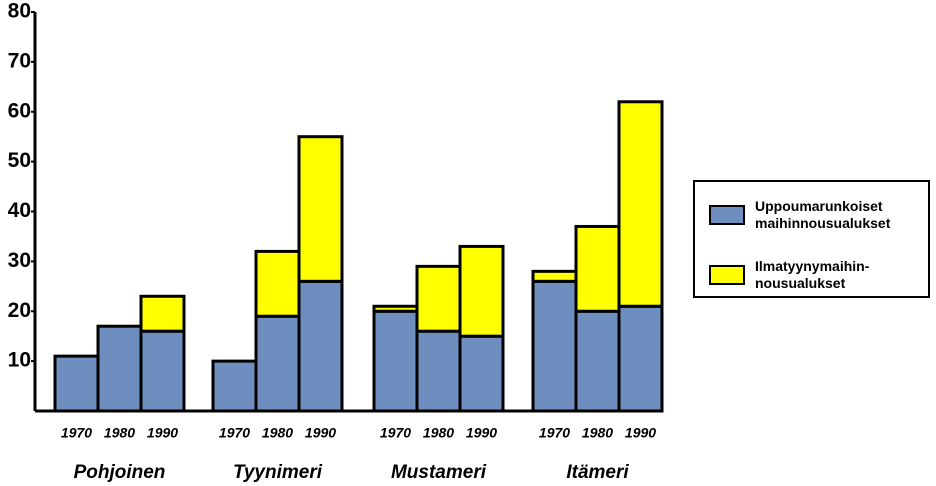 Image resolution: width=936 pixels, height=486 pixels. I want to click on y-tick-label: 10, so click(19, 360).